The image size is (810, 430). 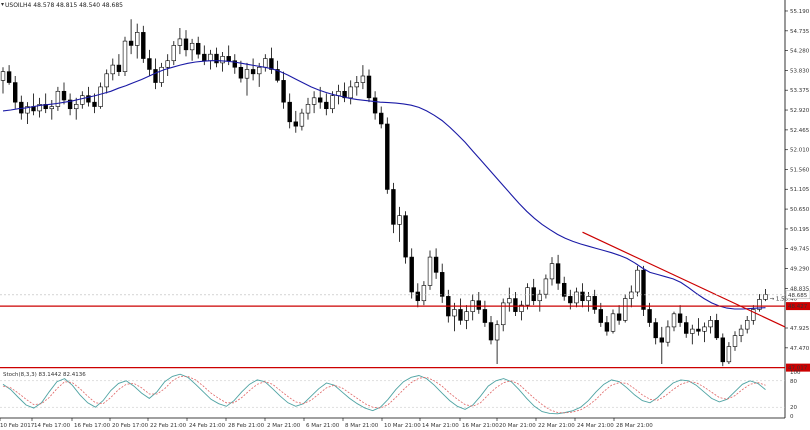 I want to click on price-tick-label: 53.830, so click(x=800, y=71).